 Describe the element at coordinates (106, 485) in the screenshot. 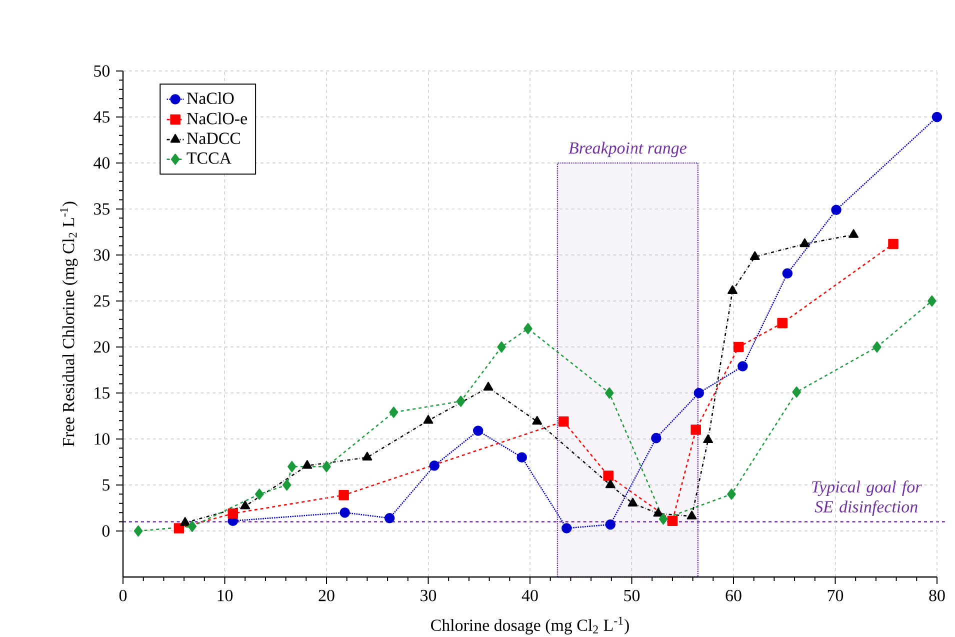

I see `y-tick-label: 5` at that location.